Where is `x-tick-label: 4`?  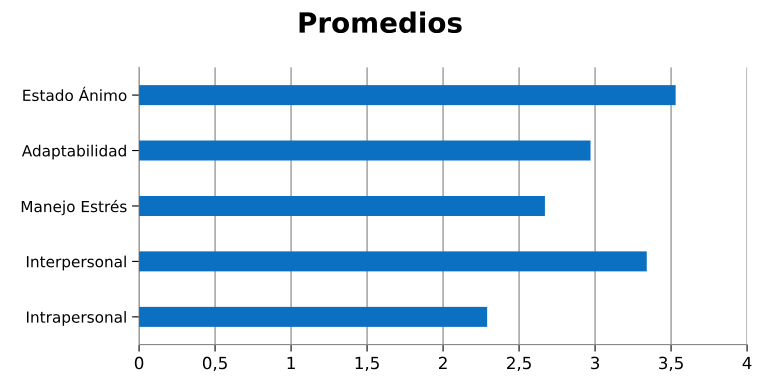 x-tick-label: 4 is located at coordinates (747, 363).